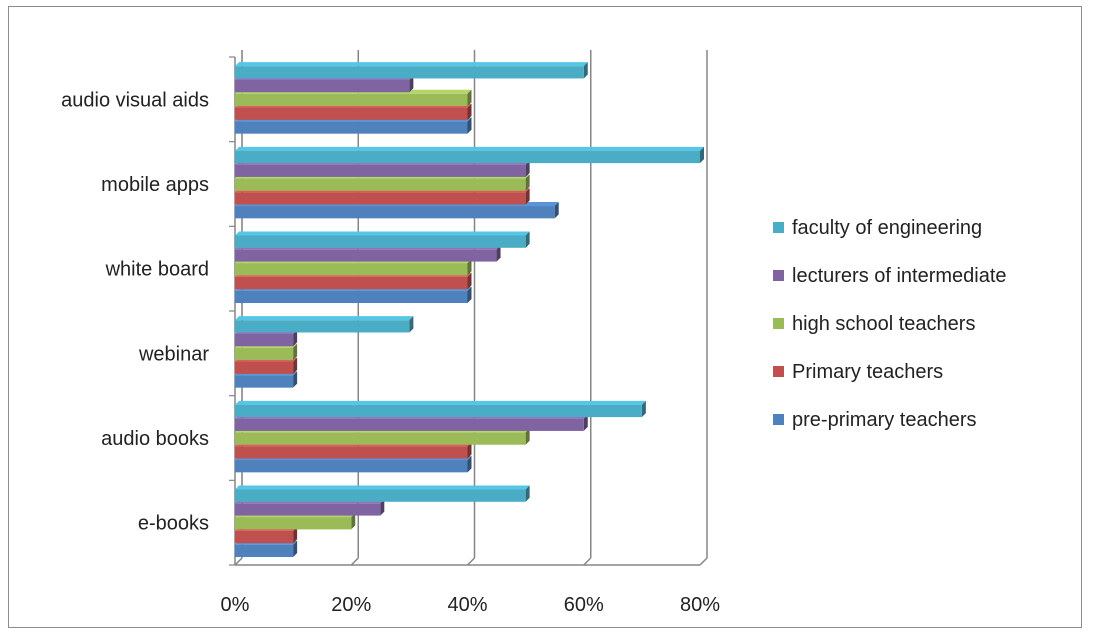 The height and width of the screenshot is (636, 1094). I want to click on x-tick-label: 40%, so click(467, 605).